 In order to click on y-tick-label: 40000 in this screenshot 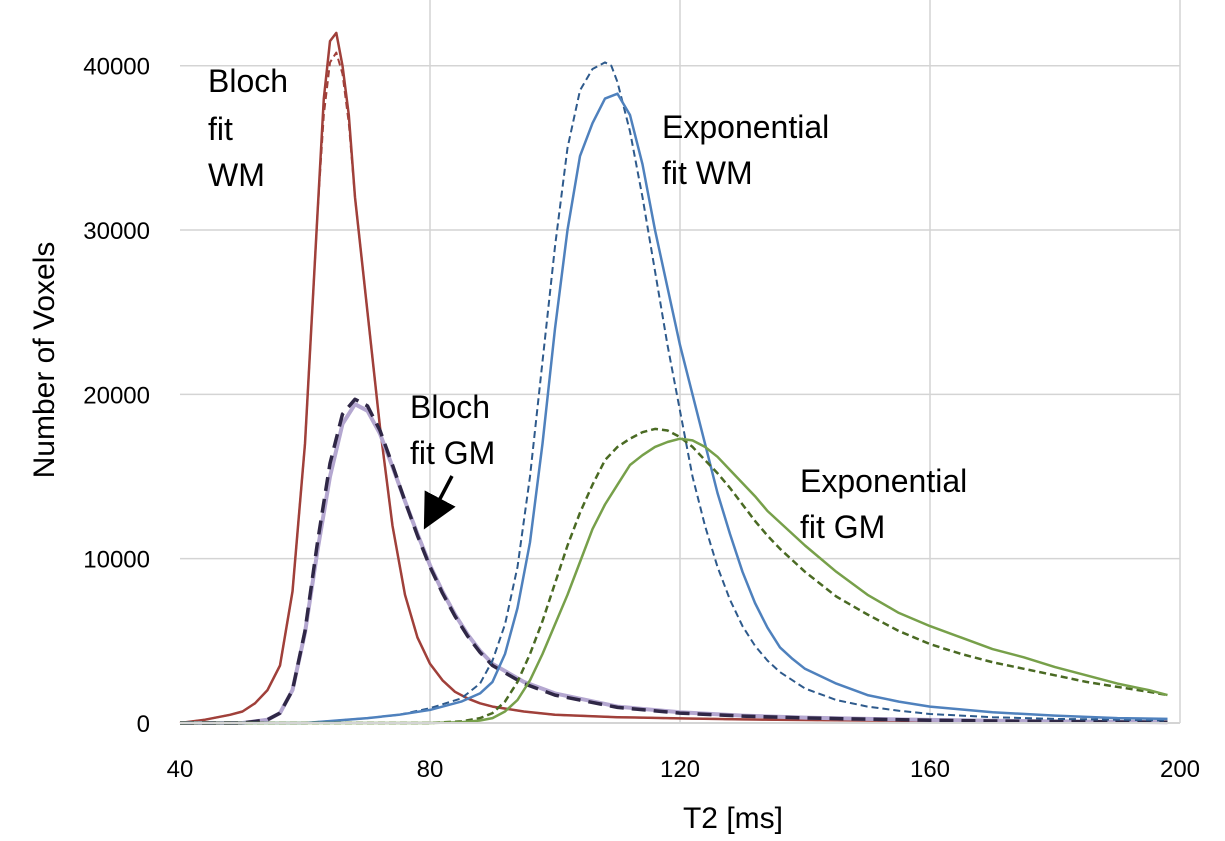, I will do `click(116, 67)`.